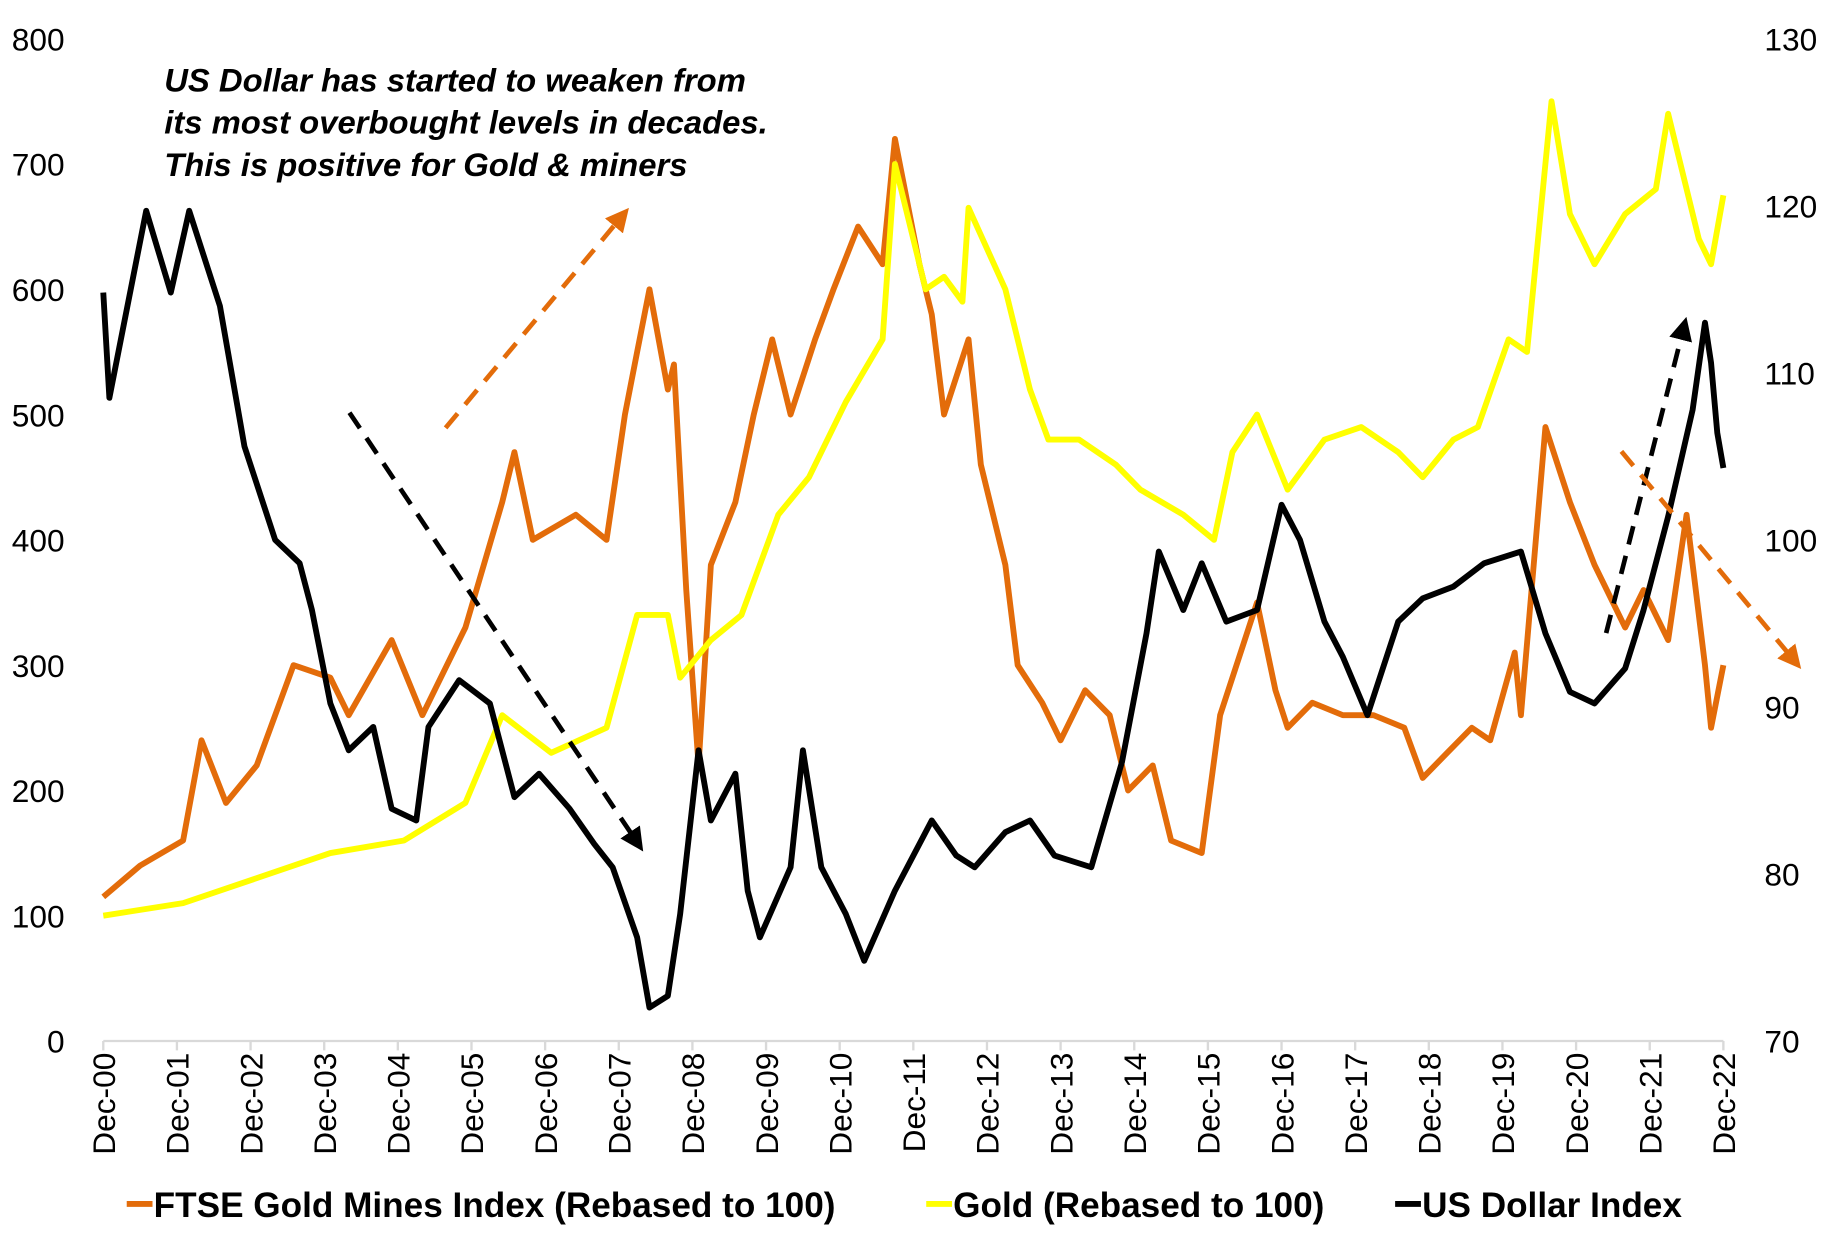  What do you see at coordinates (38, 415) in the screenshot?
I see `y-left-tick-label: 500` at bounding box center [38, 415].